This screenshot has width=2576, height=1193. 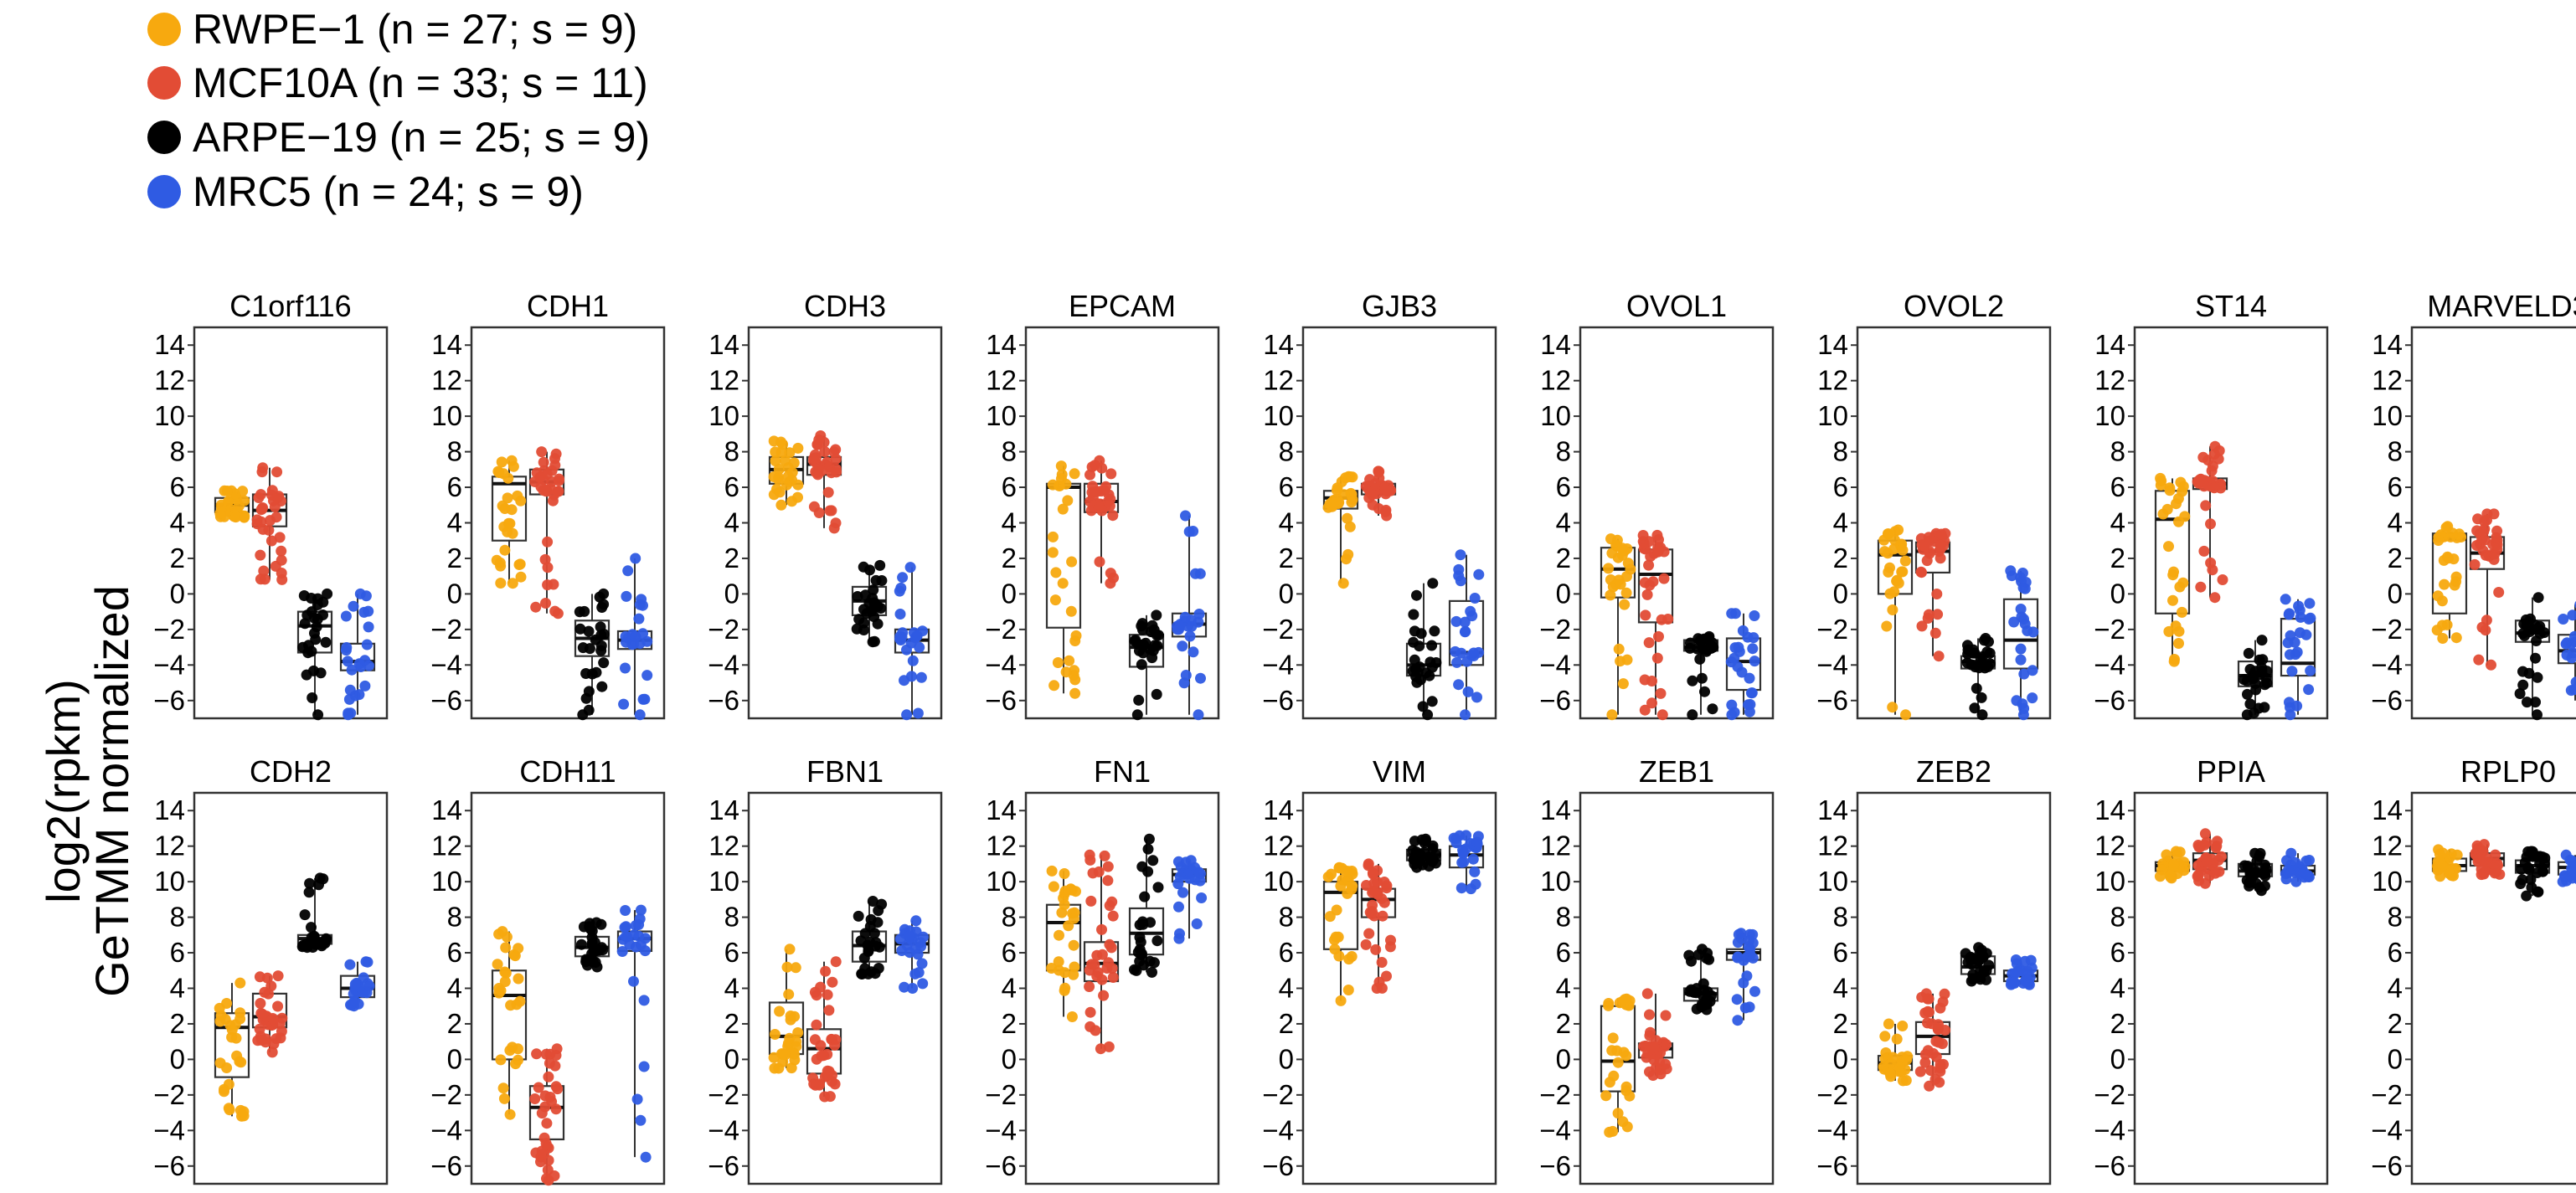 What do you see at coordinates (232, 1045) in the screenshot?
I see `box-iqr` at bounding box center [232, 1045].